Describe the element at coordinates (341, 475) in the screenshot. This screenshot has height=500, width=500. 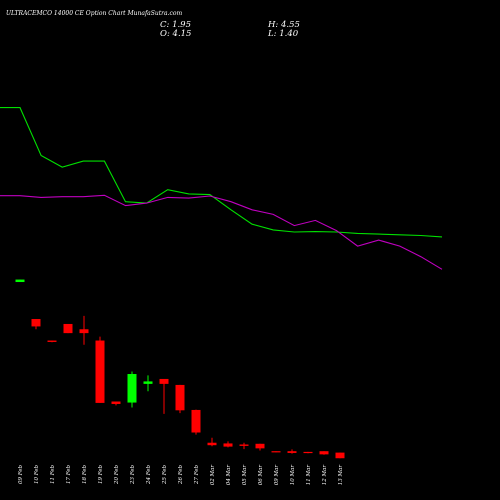
I see `x-tick-label: 13 Mar` at that location.